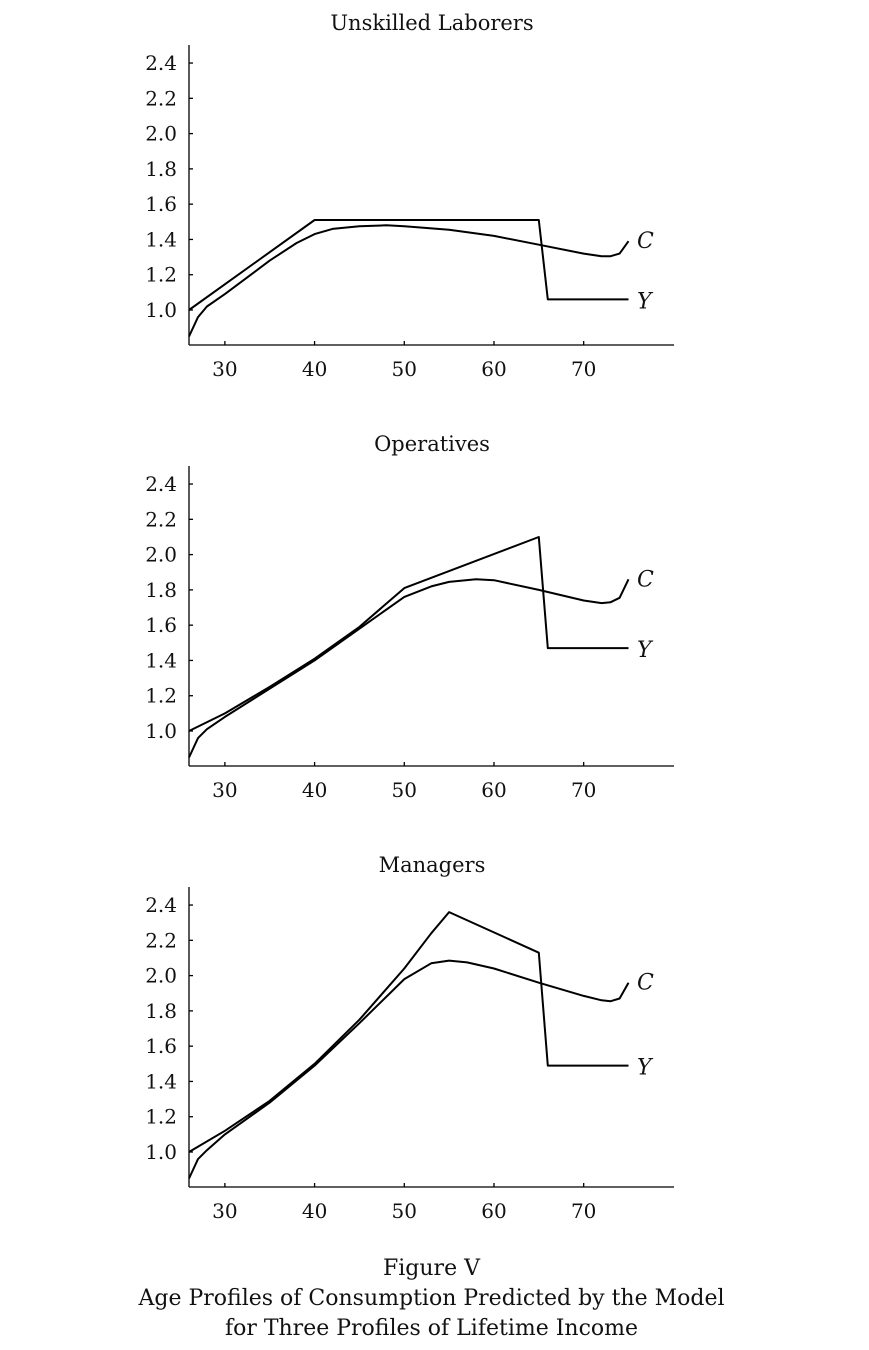  What do you see at coordinates (432, 865) in the screenshot?
I see `chart-title: Managers` at bounding box center [432, 865].